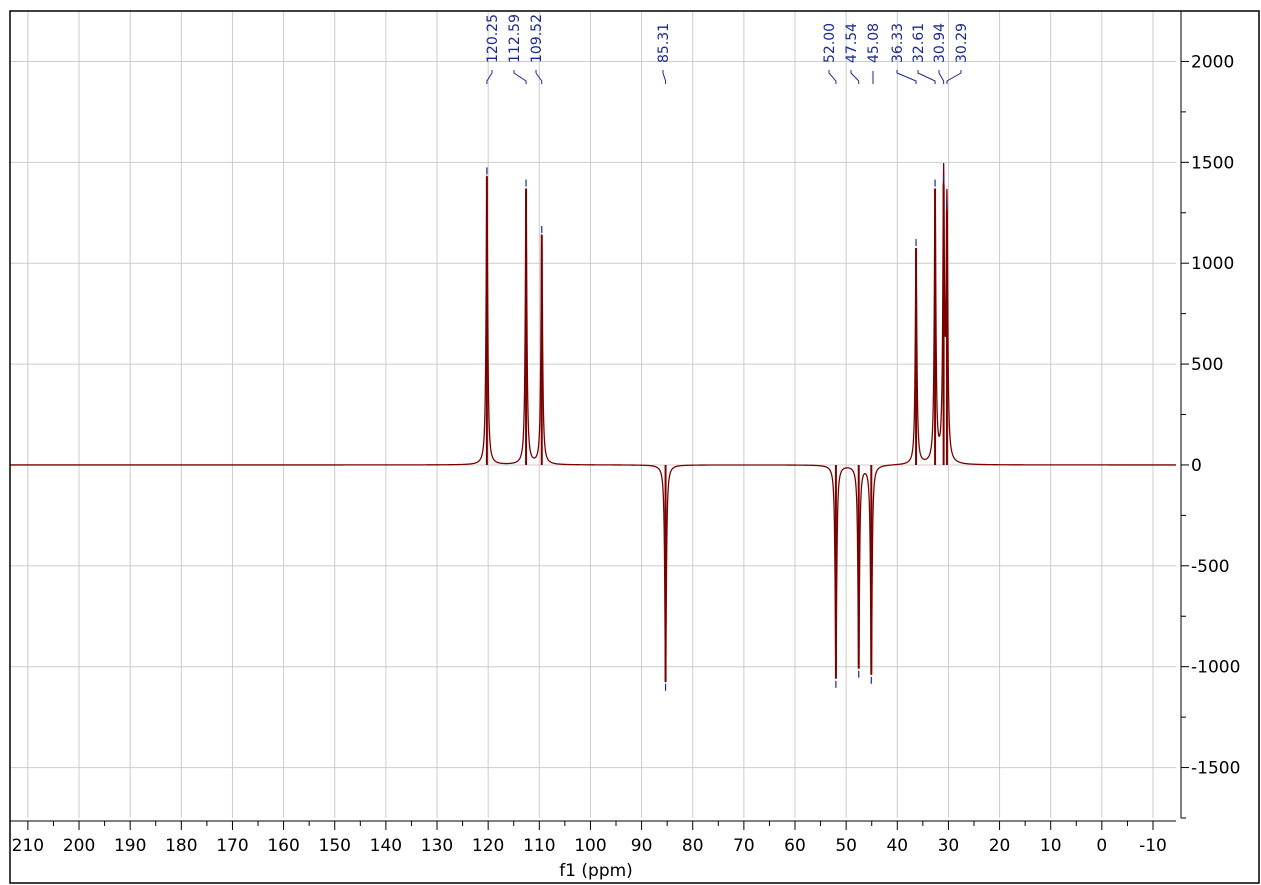 Image resolution: width=1261 pixels, height=885 pixels. What do you see at coordinates (1101, 846) in the screenshot?
I see `x-tick-label: 0` at bounding box center [1101, 846].